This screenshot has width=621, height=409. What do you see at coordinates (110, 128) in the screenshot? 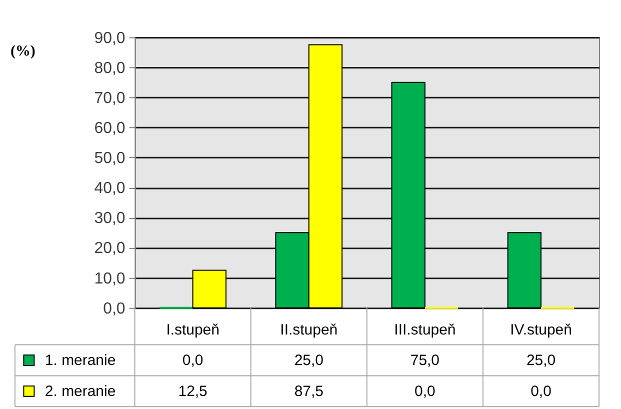
I see `y-tick-label: 60,0` at bounding box center [110, 128].